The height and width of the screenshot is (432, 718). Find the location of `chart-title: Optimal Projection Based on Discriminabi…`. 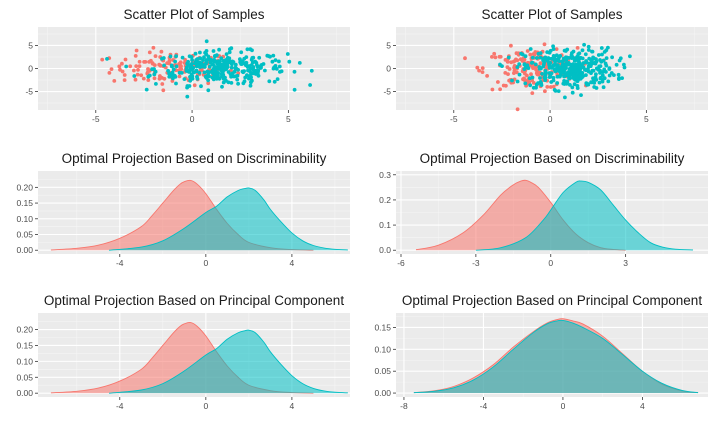

chart-title: Optimal Projection Based on Discriminabi… is located at coordinates (194, 158).